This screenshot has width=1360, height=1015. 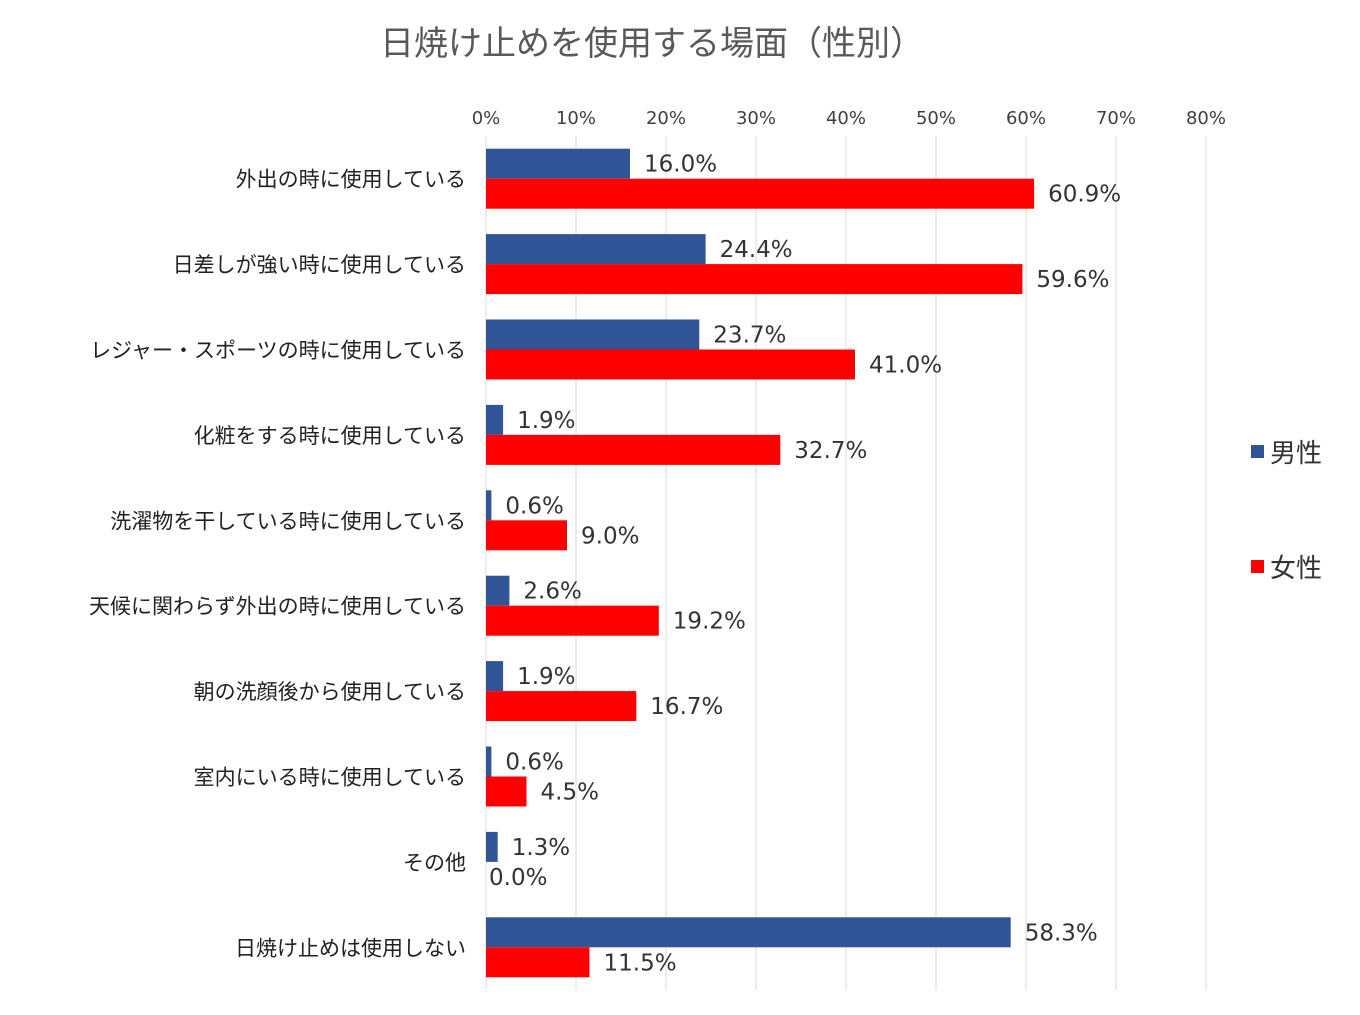 I want to click on data-label: 11.5%, so click(x=640, y=963).